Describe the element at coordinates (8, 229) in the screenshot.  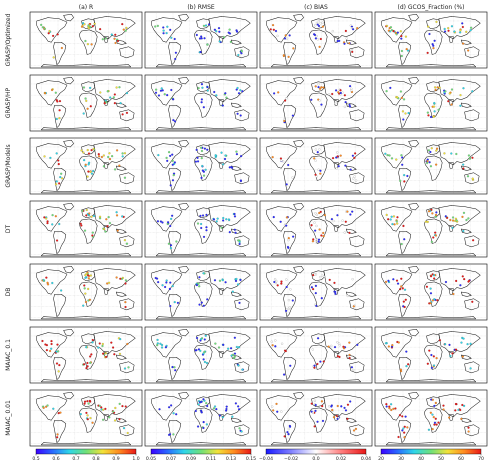
I see `row-label: DT` at that location.